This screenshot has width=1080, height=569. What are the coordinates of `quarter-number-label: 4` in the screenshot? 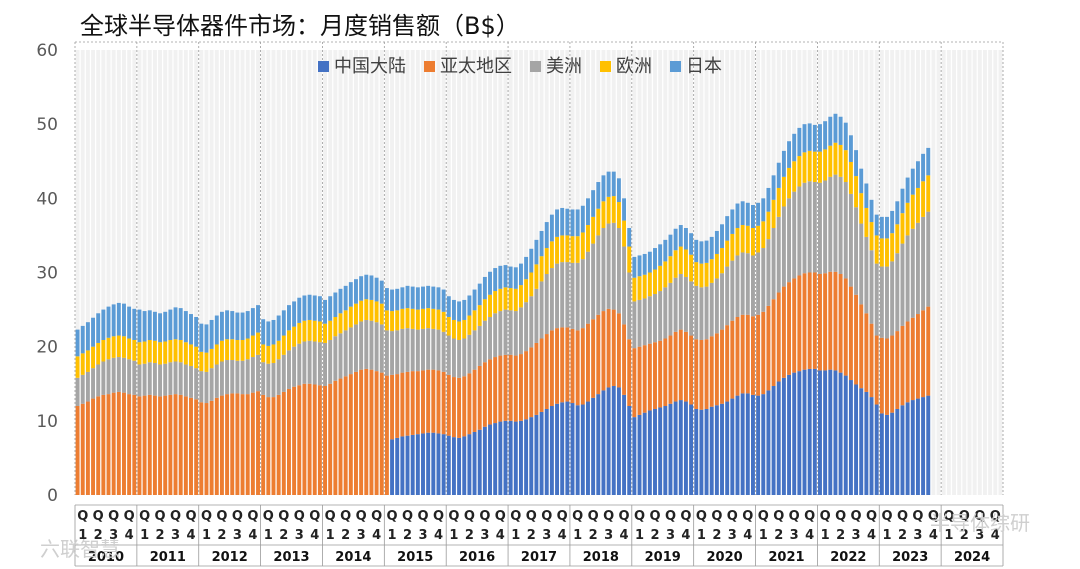 It's located at (747, 535).